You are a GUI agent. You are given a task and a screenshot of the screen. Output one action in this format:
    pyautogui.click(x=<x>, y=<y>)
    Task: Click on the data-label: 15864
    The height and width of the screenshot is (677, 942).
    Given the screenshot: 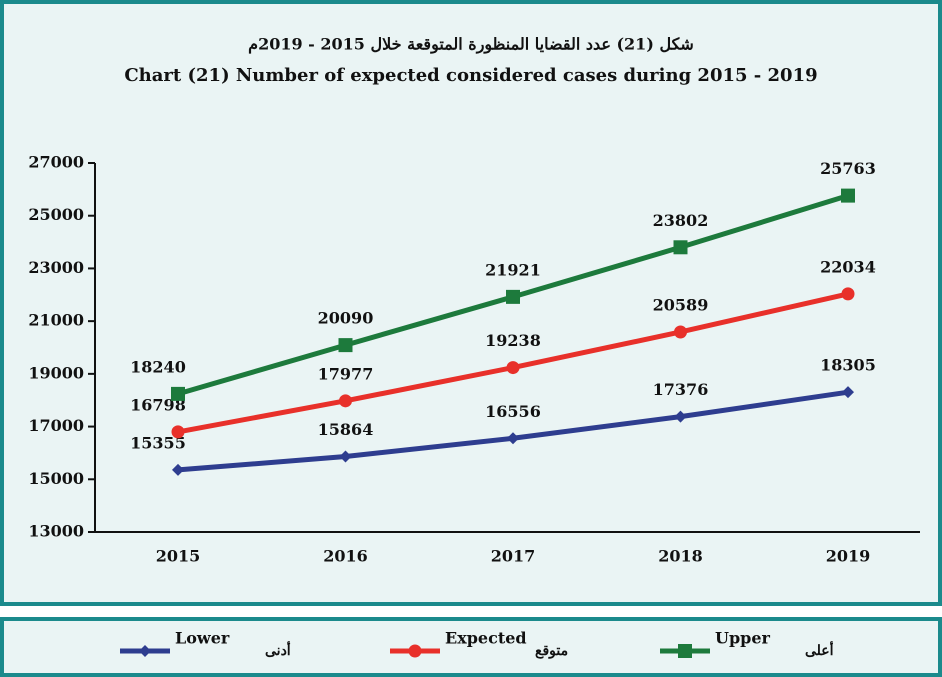 What is the action you would take?
    pyautogui.click(x=346, y=429)
    